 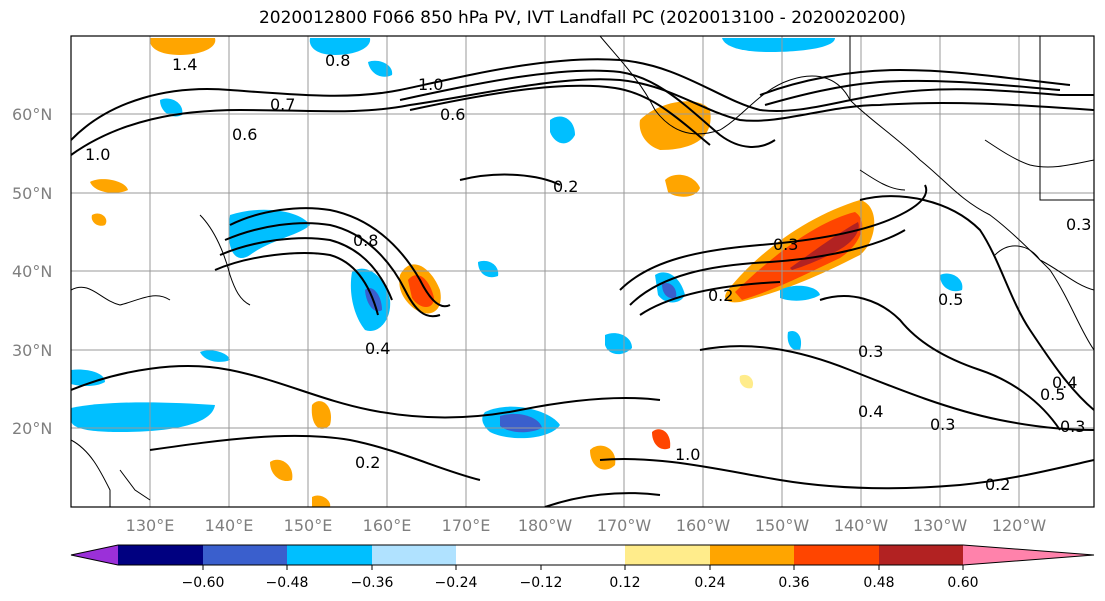 What do you see at coordinates (545, 525) in the screenshot?
I see `lon-label: 180°W` at bounding box center [545, 525].